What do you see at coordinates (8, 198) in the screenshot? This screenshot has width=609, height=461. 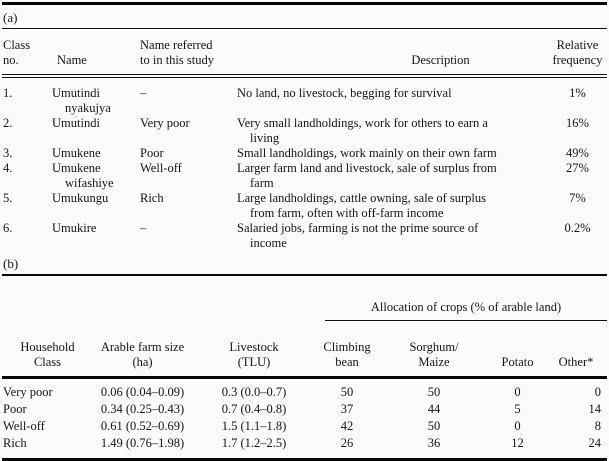 I see `cell-class-no: 5.` at bounding box center [8, 198].